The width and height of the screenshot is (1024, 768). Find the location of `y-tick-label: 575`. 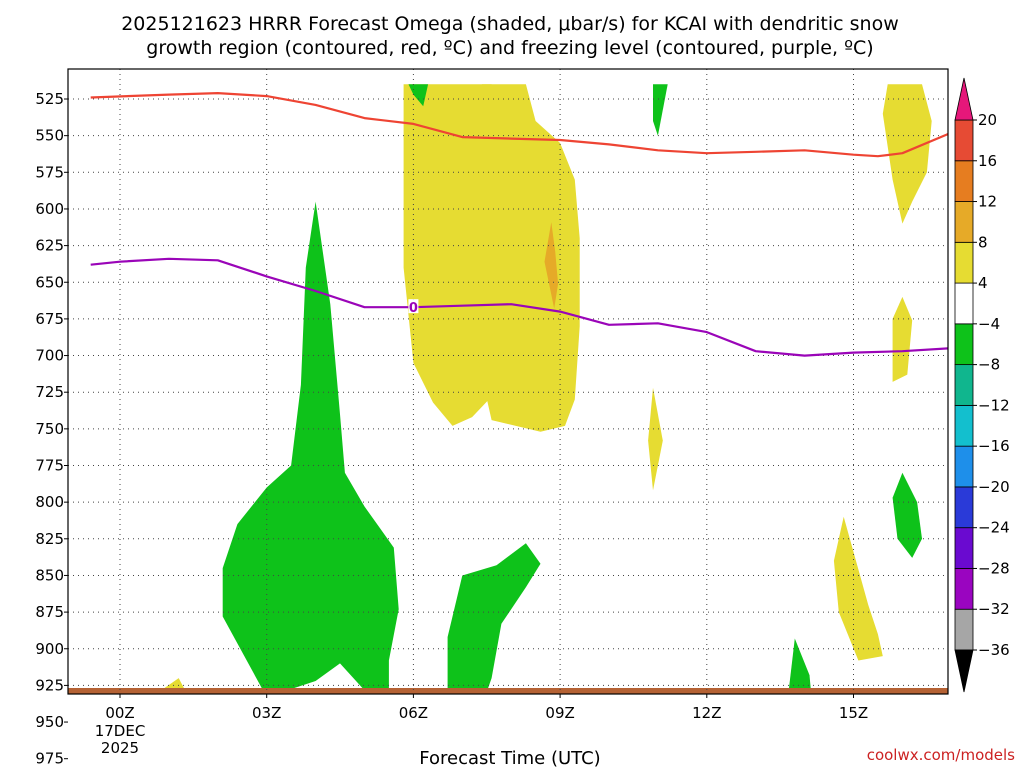

y-tick-label: 575 is located at coordinates (49, 172).